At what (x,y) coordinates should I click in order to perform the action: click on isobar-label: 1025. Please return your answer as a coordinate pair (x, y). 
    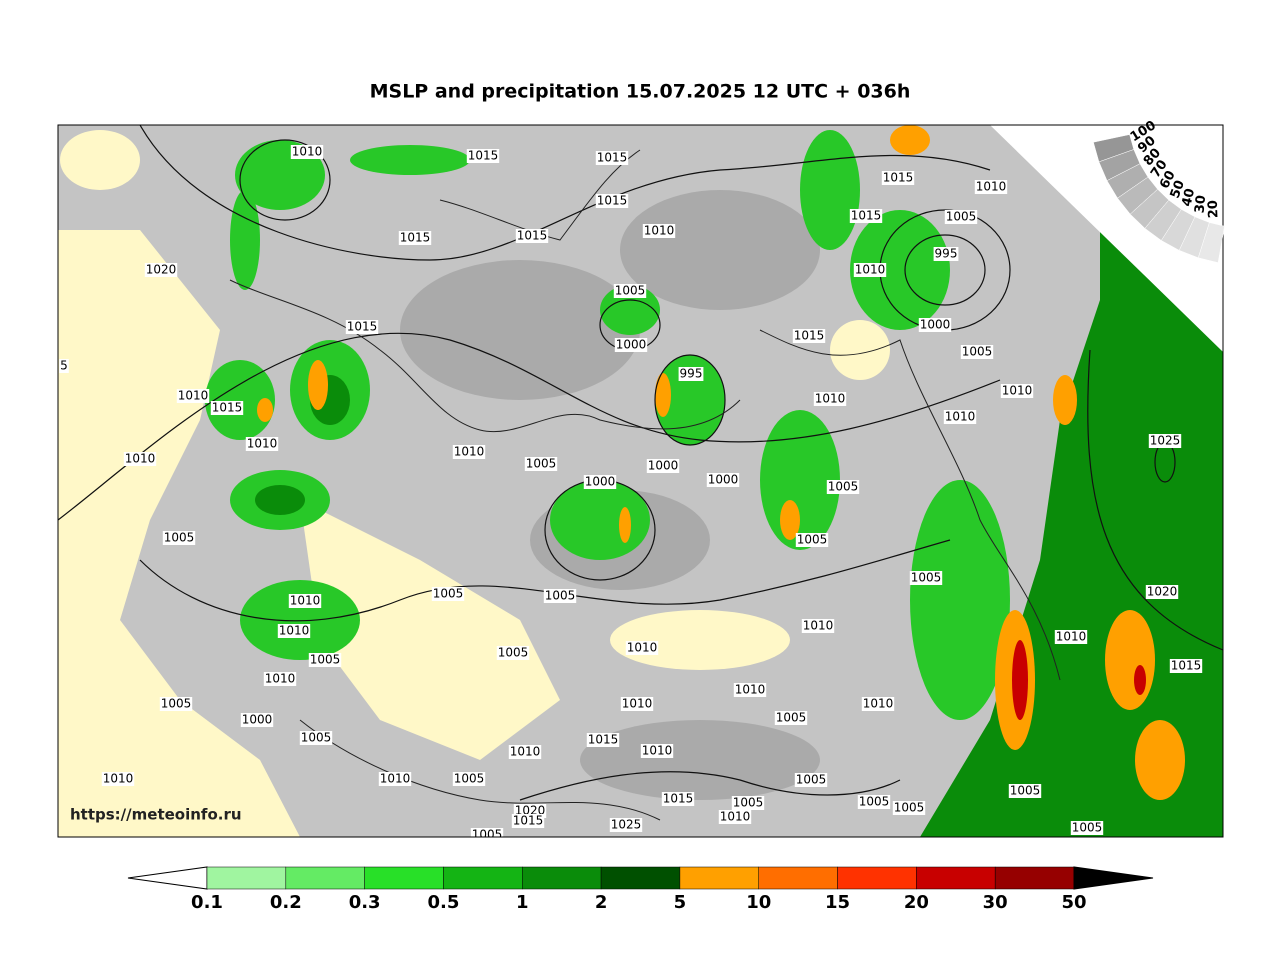
    Looking at the image, I should click on (626, 825).